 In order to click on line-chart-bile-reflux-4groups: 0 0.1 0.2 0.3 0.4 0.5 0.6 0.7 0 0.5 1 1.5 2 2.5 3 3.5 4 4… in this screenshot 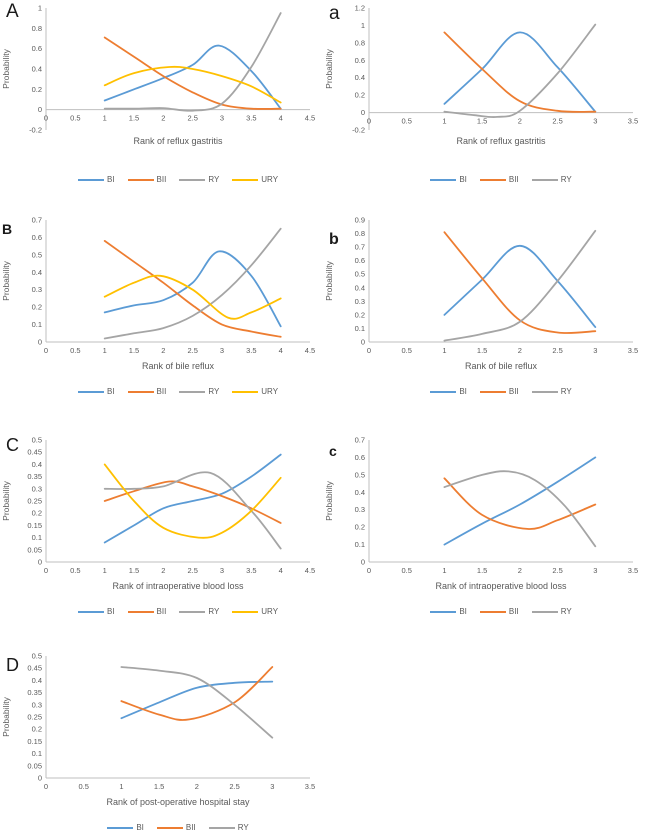, I will do `click(158, 294)`.